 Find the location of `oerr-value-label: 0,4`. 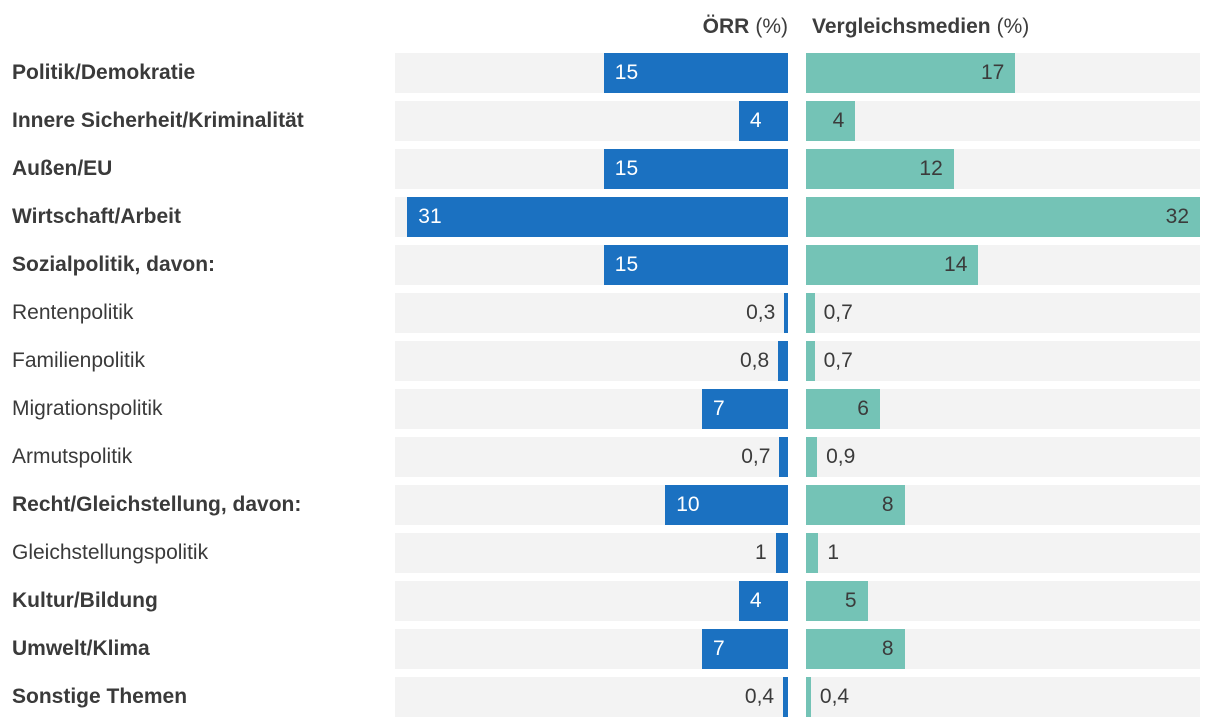

oerr-value-label: 0,4 is located at coordinates (759, 696).